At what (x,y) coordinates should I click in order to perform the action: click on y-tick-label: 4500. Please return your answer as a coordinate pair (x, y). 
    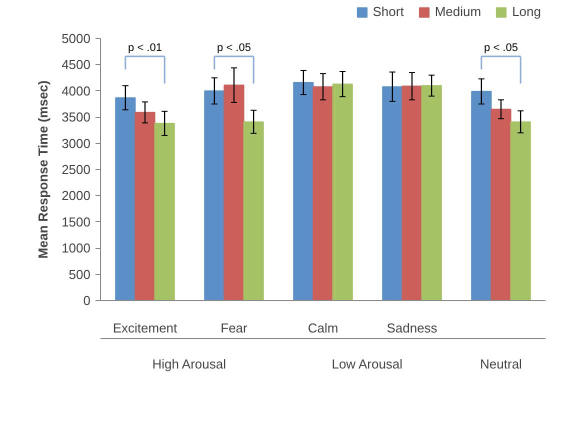
    Looking at the image, I should click on (76, 64).